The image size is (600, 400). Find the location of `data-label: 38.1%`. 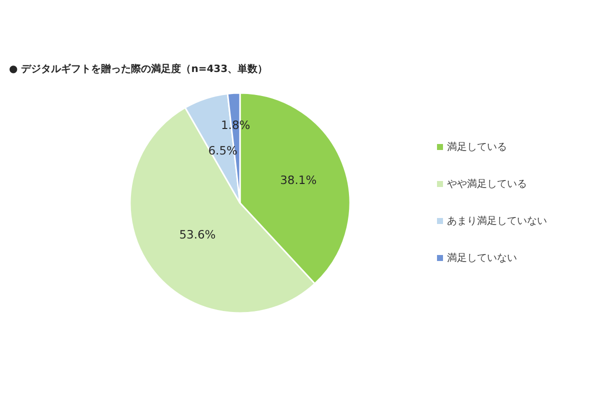

data-label: 38.1% is located at coordinates (298, 180).